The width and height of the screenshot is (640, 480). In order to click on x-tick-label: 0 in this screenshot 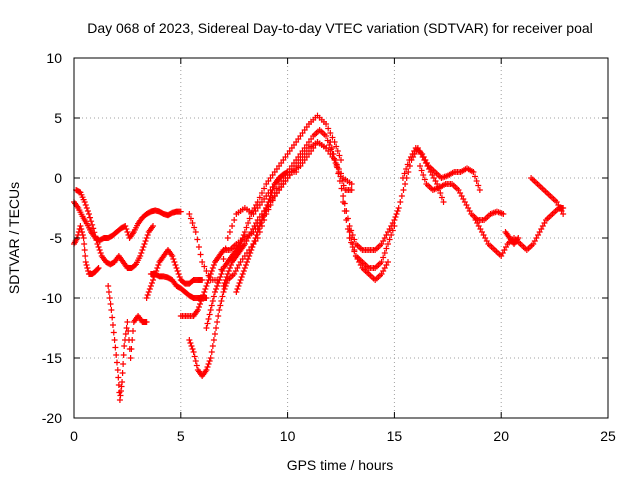, I will do `click(74, 436)`.